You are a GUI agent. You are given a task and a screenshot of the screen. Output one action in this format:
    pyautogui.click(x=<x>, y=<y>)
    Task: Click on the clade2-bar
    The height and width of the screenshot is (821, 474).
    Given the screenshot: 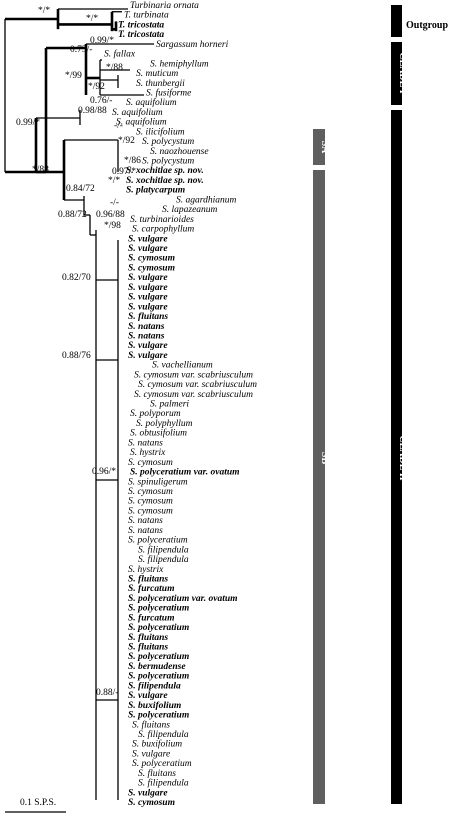 What is the action you would take?
    pyautogui.click(x=396, y=457)
    